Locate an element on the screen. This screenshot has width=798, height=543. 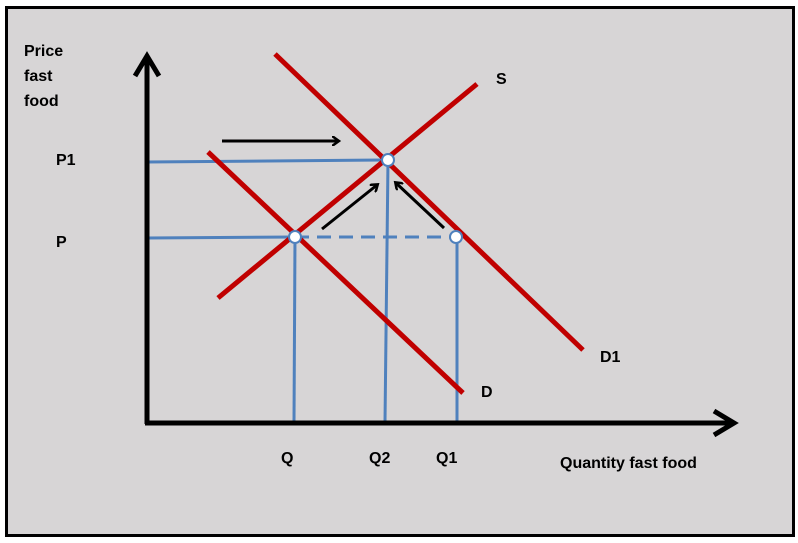
demand-d-label: D is located at coordinates (487, 392).